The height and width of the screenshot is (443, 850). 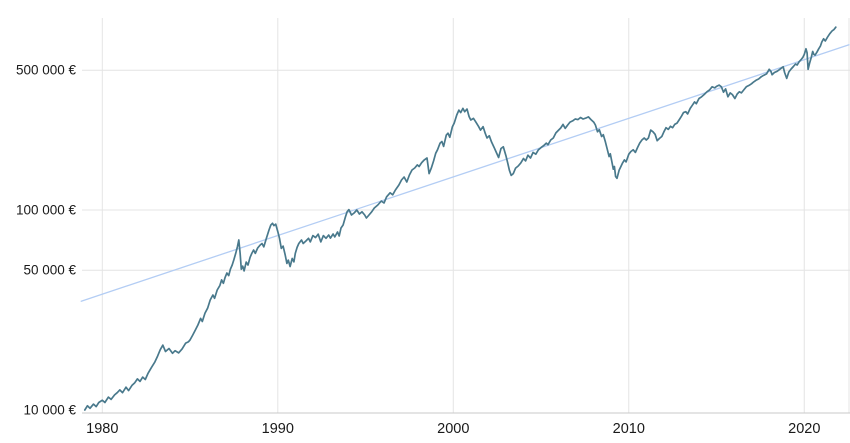 I want to click on x-tick-labels: 1980 1990 2000 2010 2020, so click(x=453, y=429).